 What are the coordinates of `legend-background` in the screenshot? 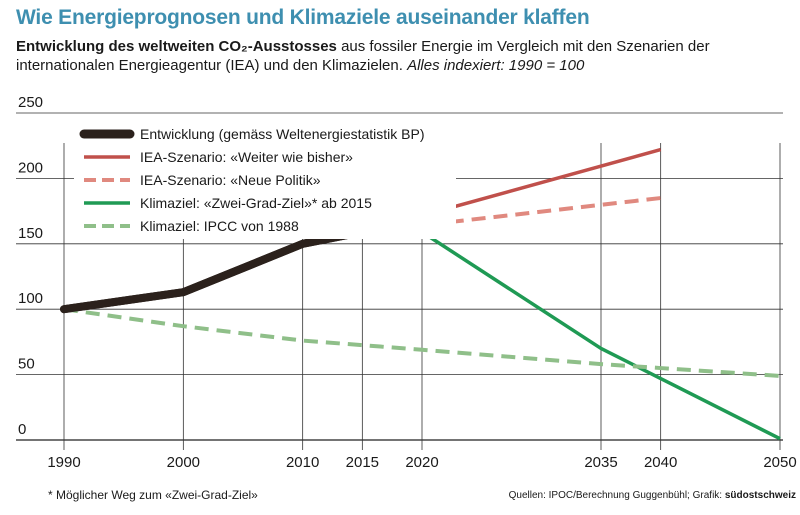 It's located at (265, 179).